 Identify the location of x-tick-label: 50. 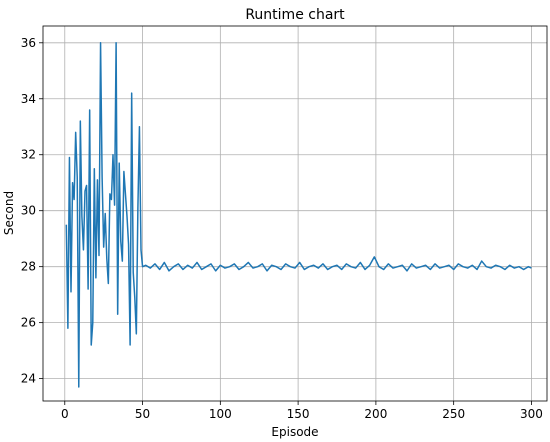
(142, 414).